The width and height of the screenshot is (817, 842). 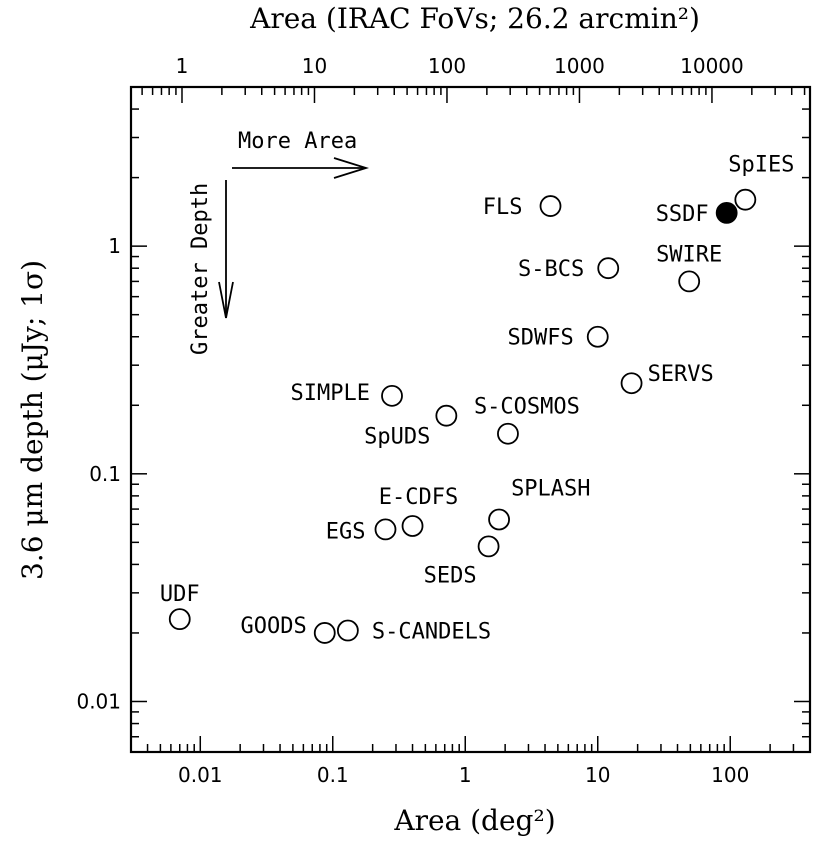 What do you see at coordinates (681, 374) in the screenshot?
I see `point-label-servs: SERVS` at bounding box center [681, 374].